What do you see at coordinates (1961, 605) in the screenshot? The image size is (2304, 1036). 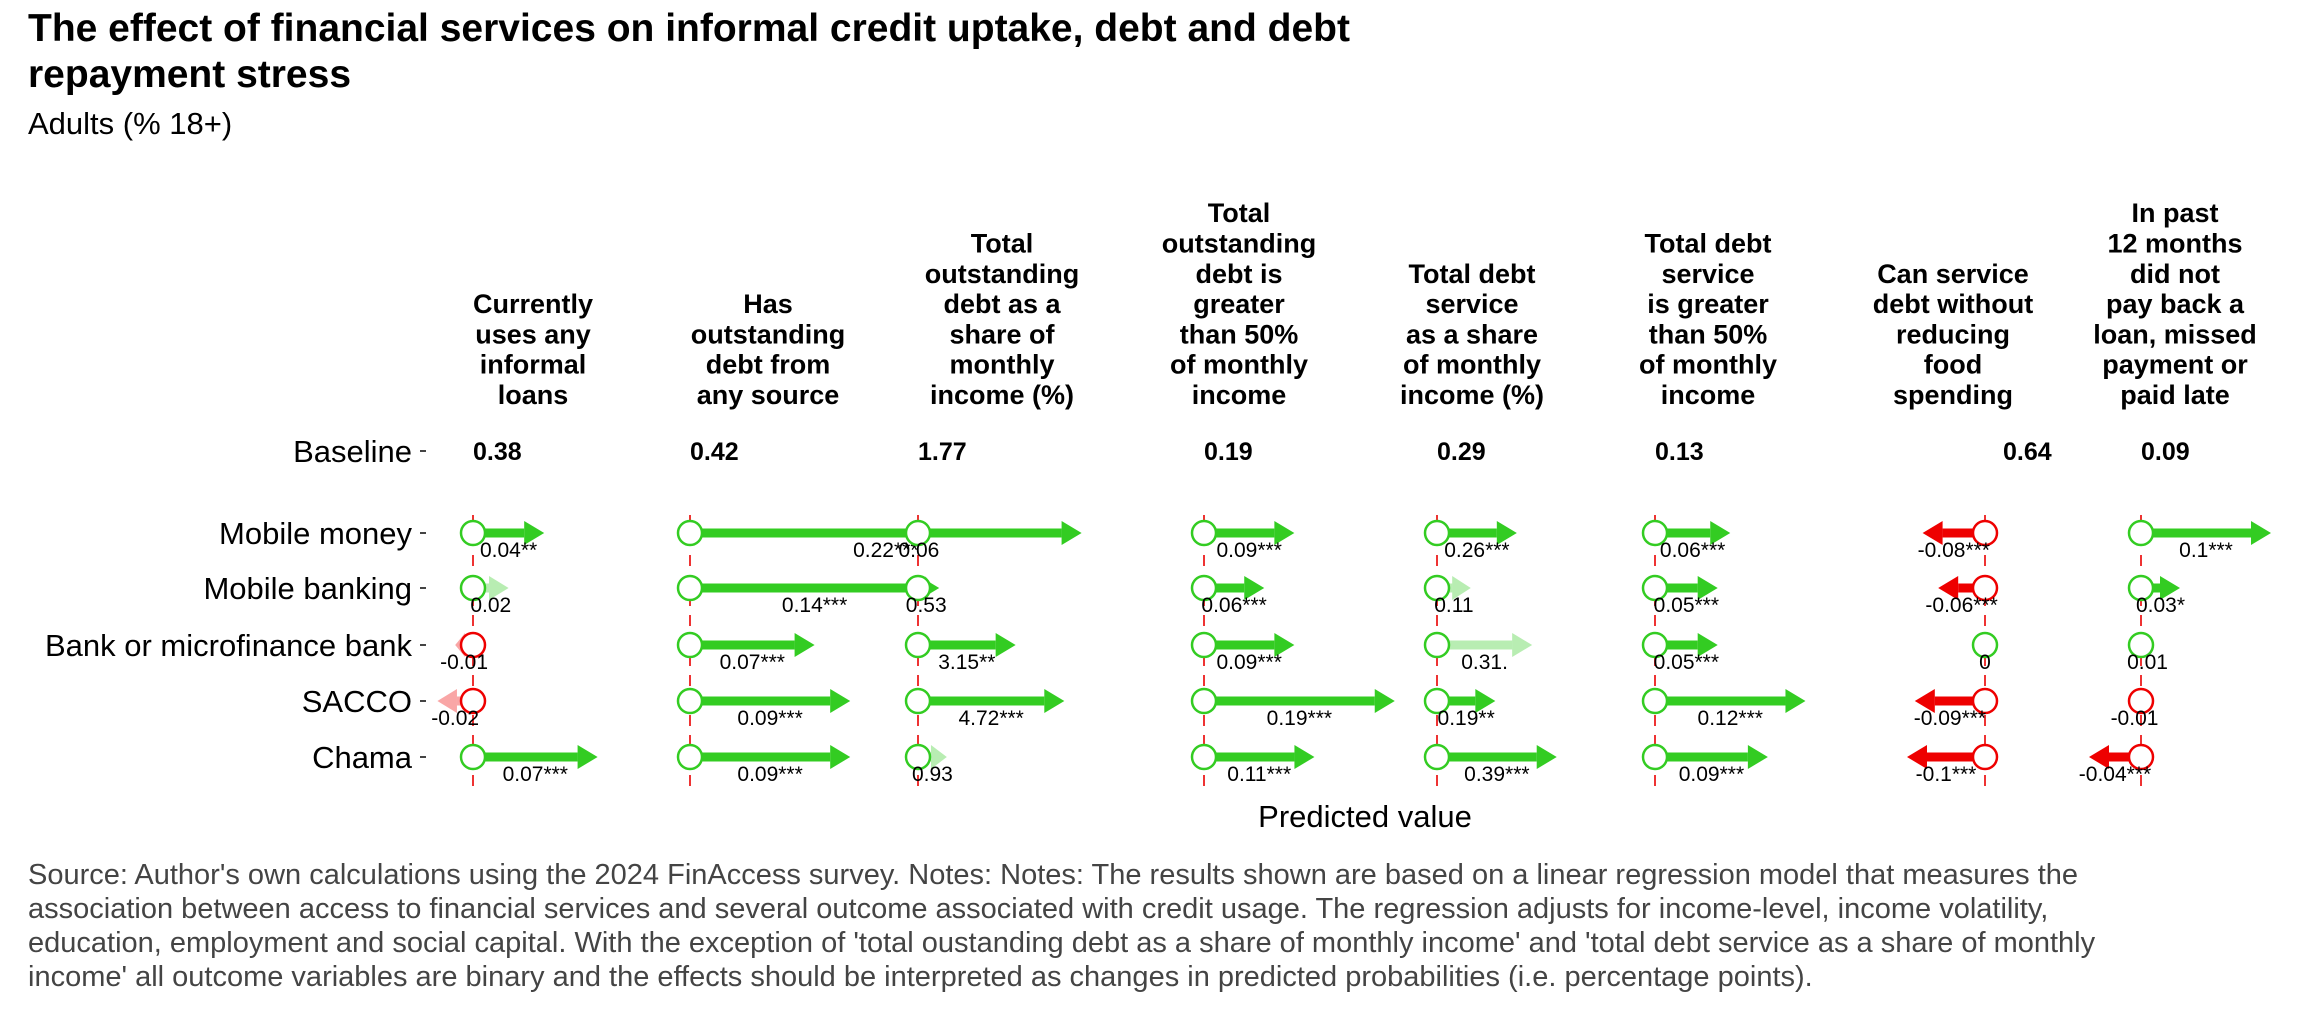 I see `effect-value-label: -0.06***` at bounding box center [1961, 605].